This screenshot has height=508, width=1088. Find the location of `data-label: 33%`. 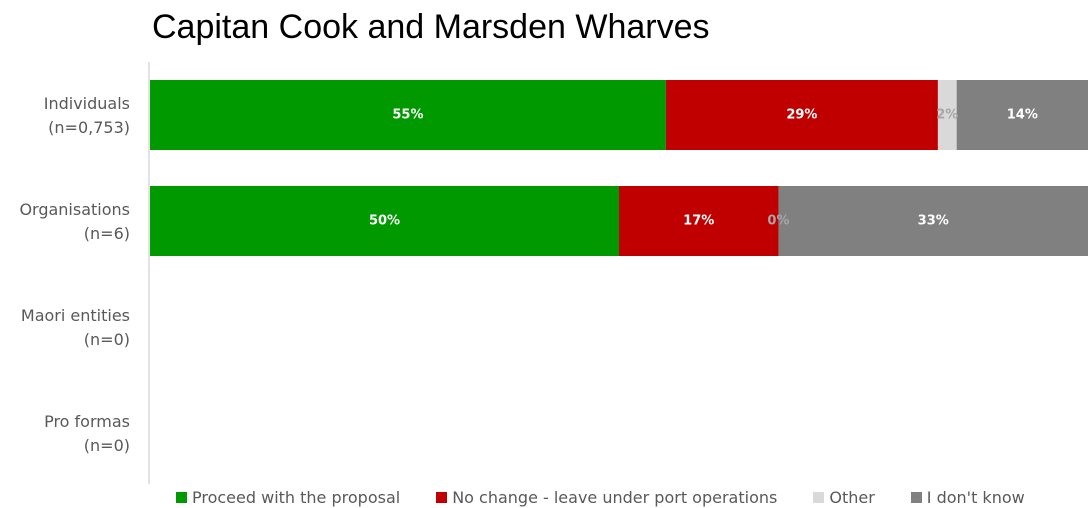

data-label: 33% is located at coordinates (933, 221).